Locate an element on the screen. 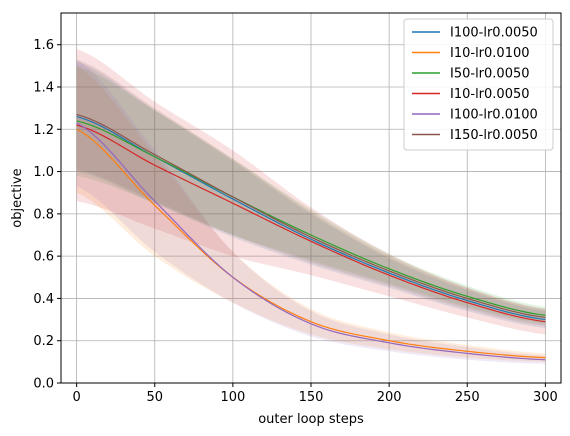 Image resolution: width=570 pixels, height=436 pixels. x-tick-label: 50 is located at coordinates (154, 397).